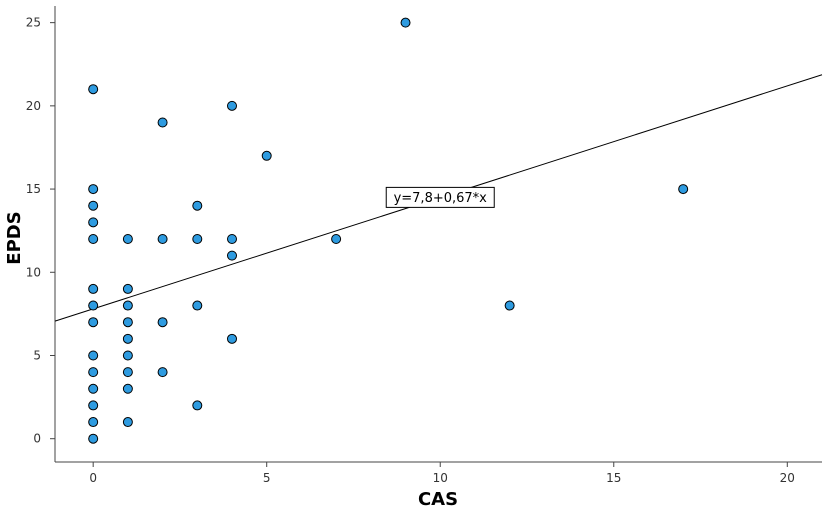 The image size is (829, 514). Describe the element at coordinates (33, 272) in the screenshot. I see `y-tick-label: 10` at that location.